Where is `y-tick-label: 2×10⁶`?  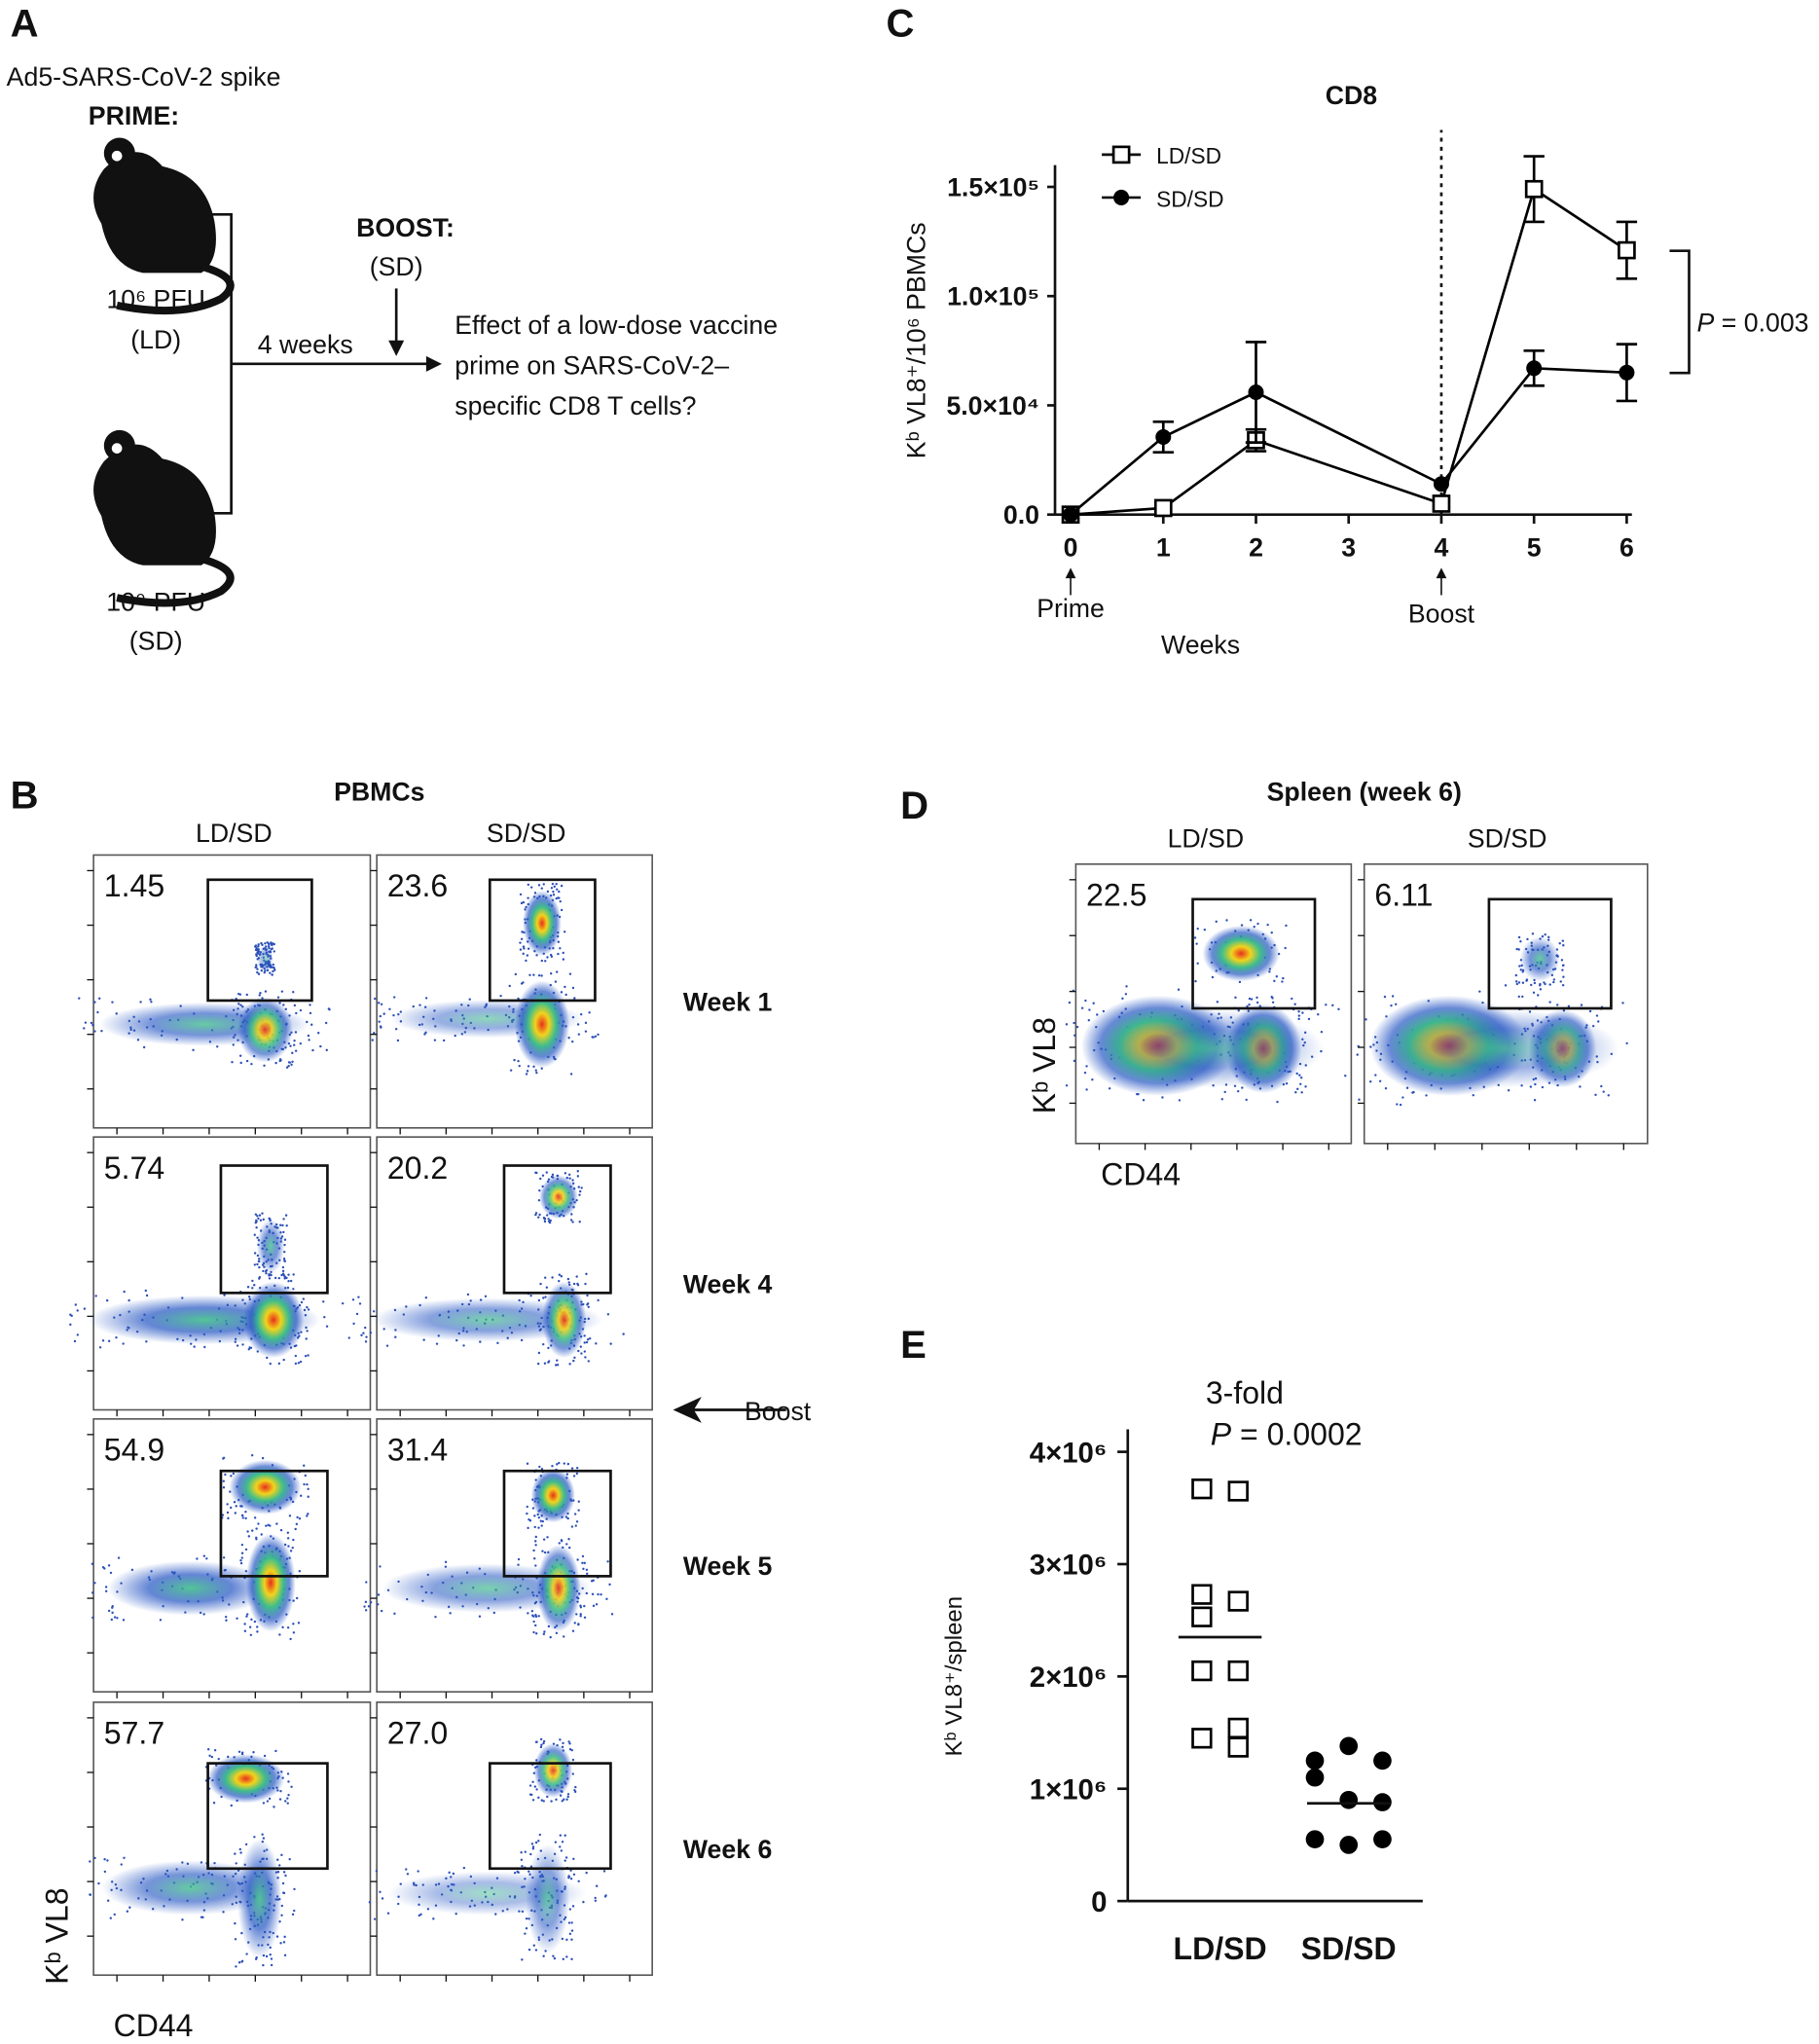 y-tick-label: 2×10⁶ is located at coordinates (1069, 1678).